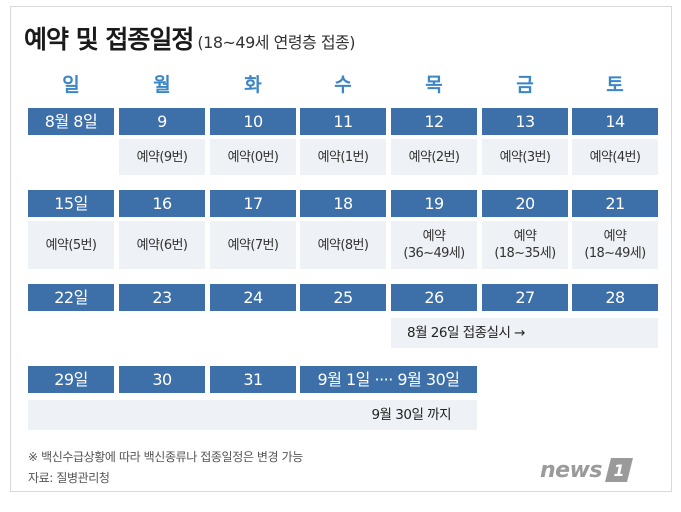 The width and height of the screenshot is (681, 512). Describe the element at coordinates (165, 457) in the screenshot. I see `footnote: ※ 백신수급상황에 따라 백신종류나 접종일정은 변경 가능` at that location.